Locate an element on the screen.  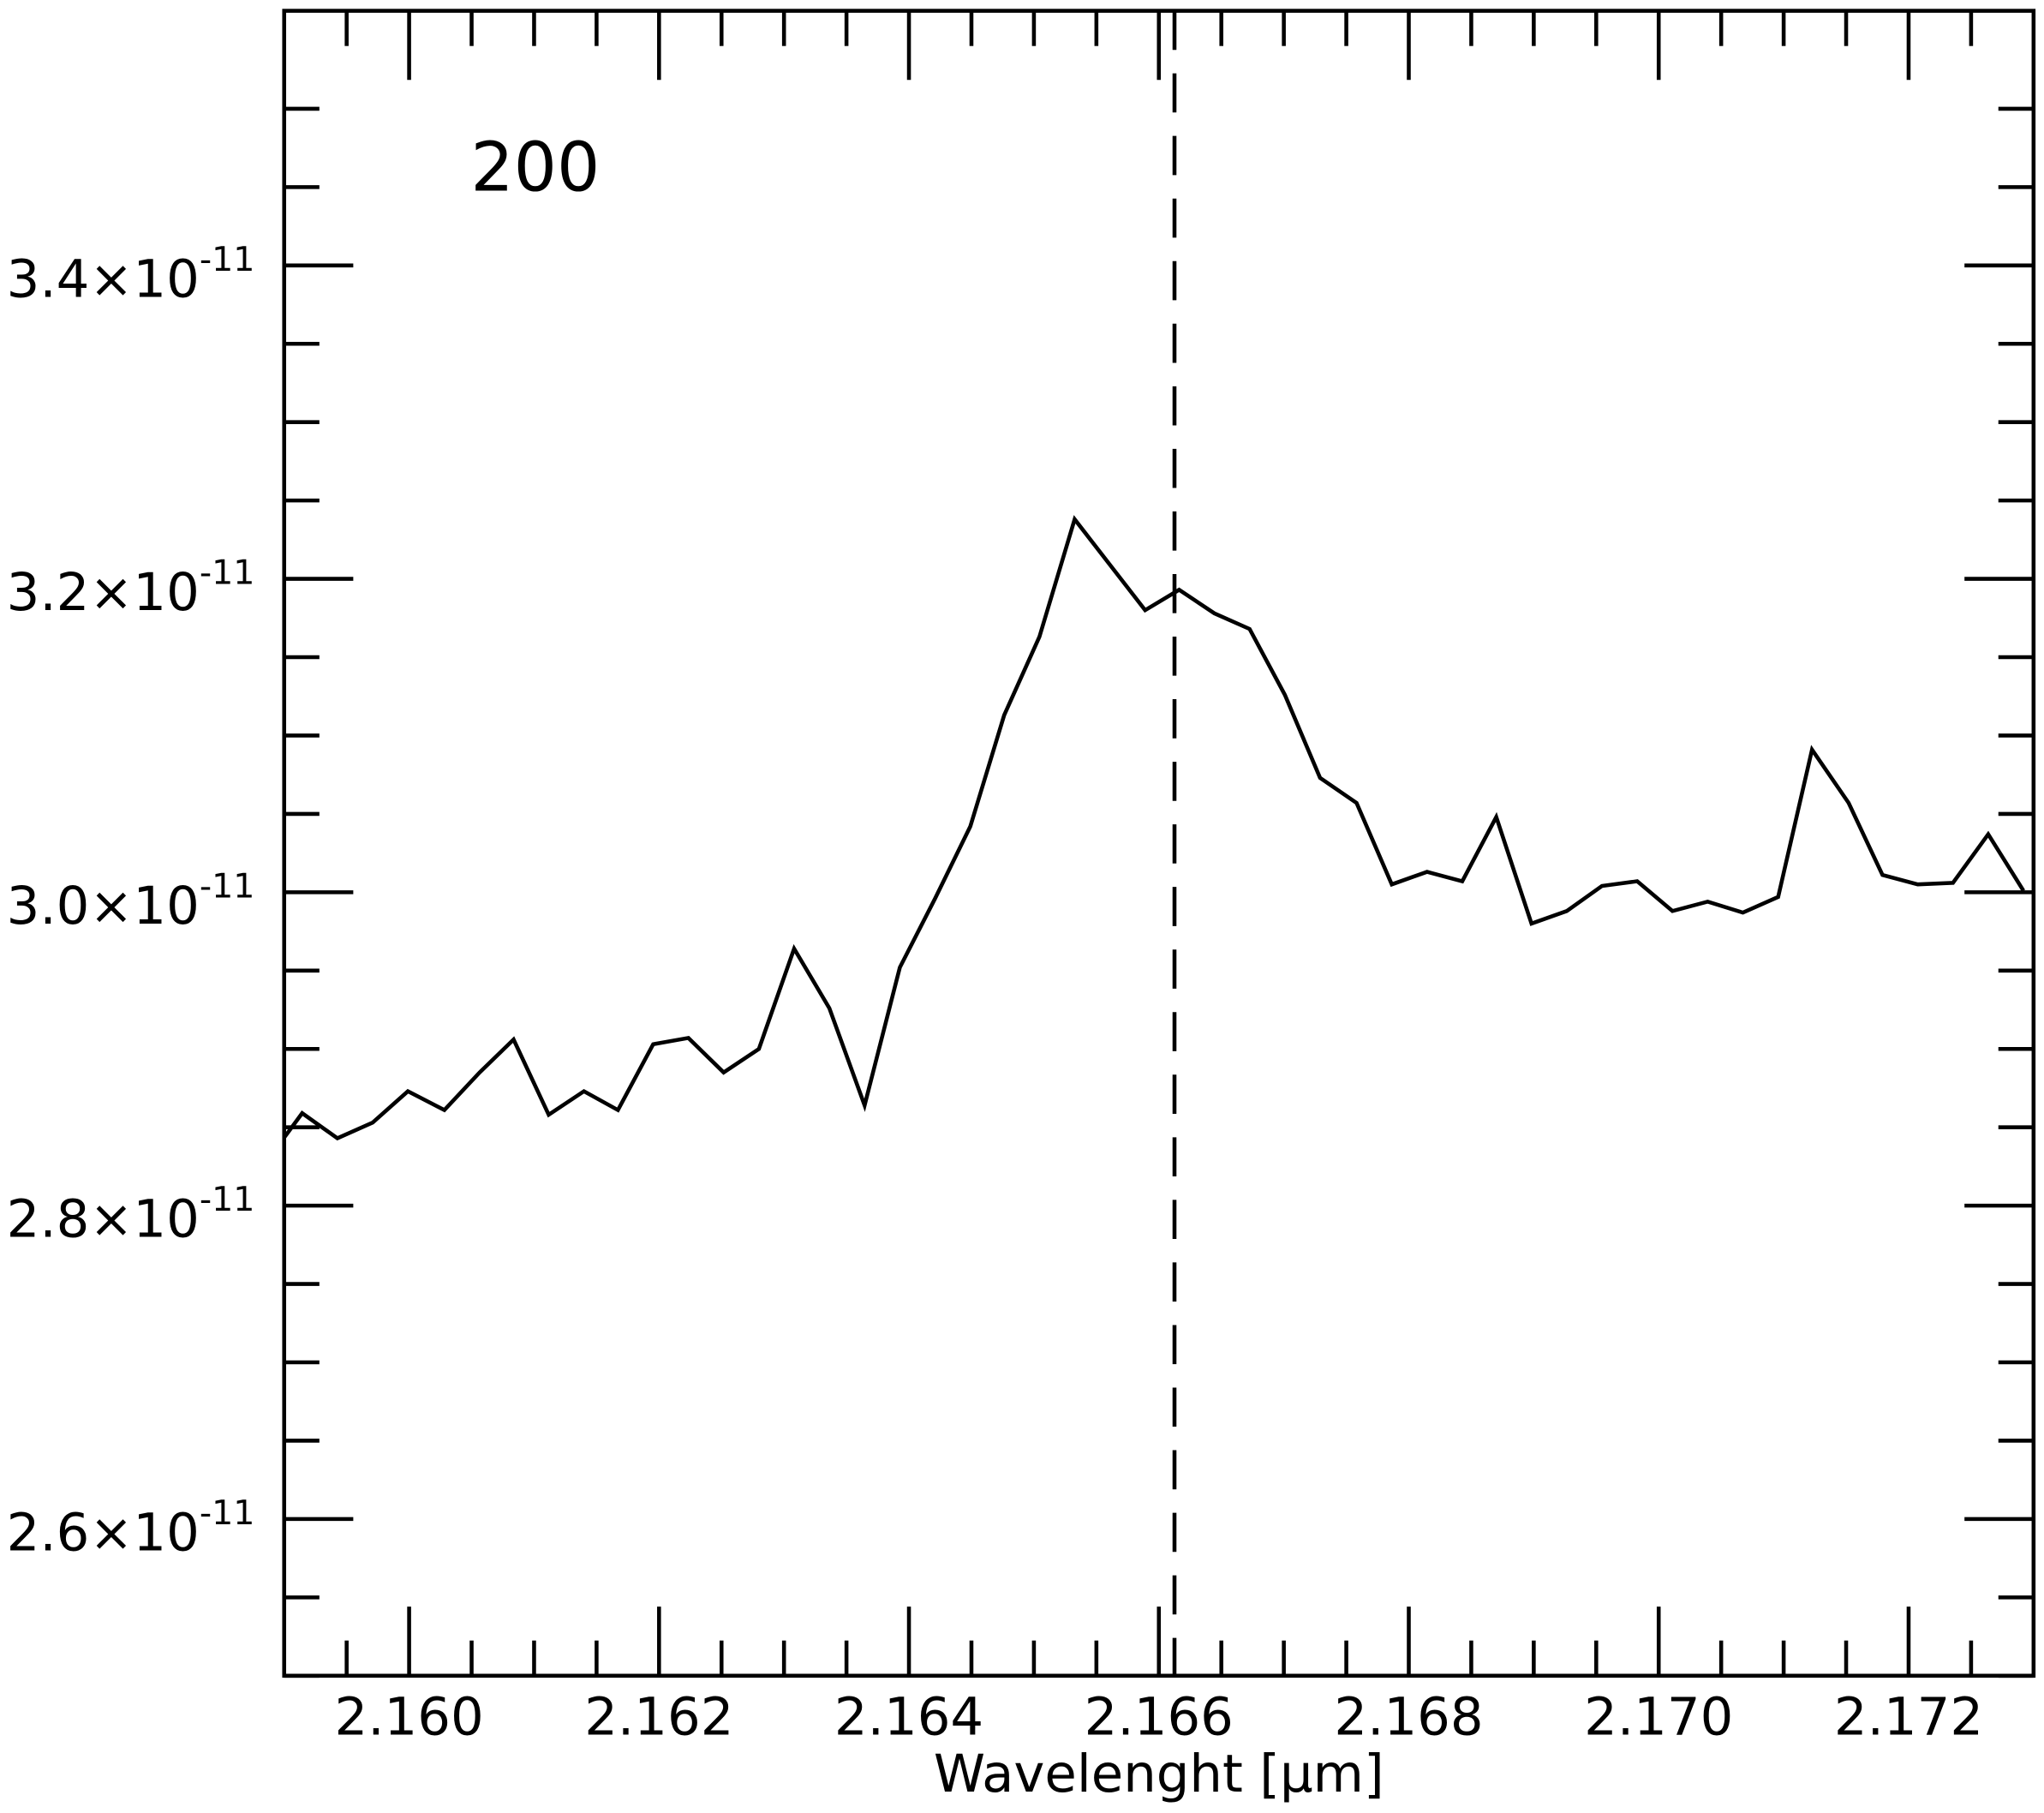
annotation: 200 is located at coordinates (535, 168).